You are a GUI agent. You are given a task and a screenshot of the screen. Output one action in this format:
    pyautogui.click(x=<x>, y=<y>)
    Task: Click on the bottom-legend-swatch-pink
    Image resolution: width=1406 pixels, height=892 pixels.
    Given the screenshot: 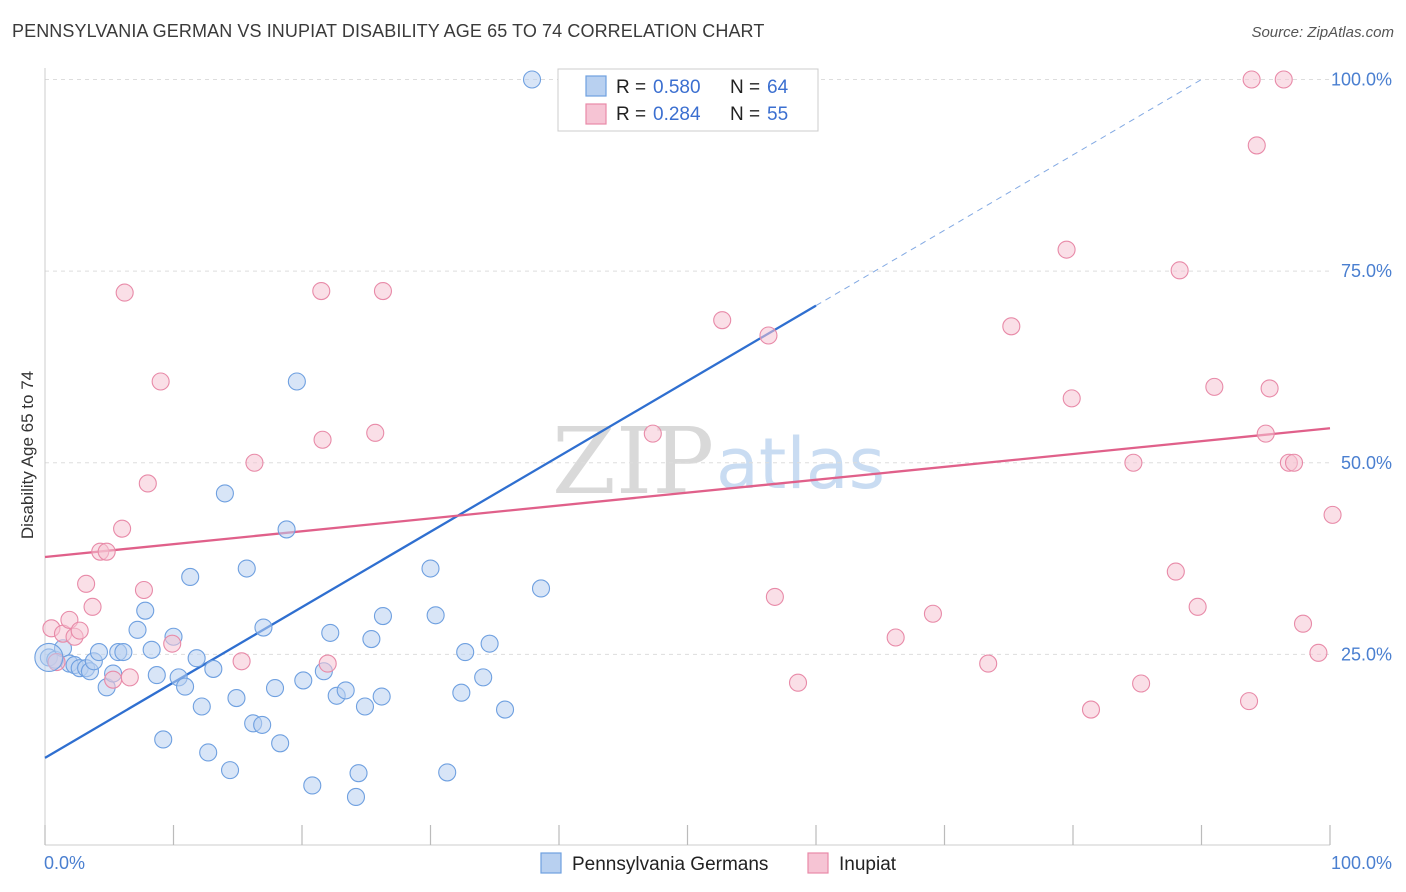 What is the action you would take?
    pyautogui.click(x=818, y=863)
    